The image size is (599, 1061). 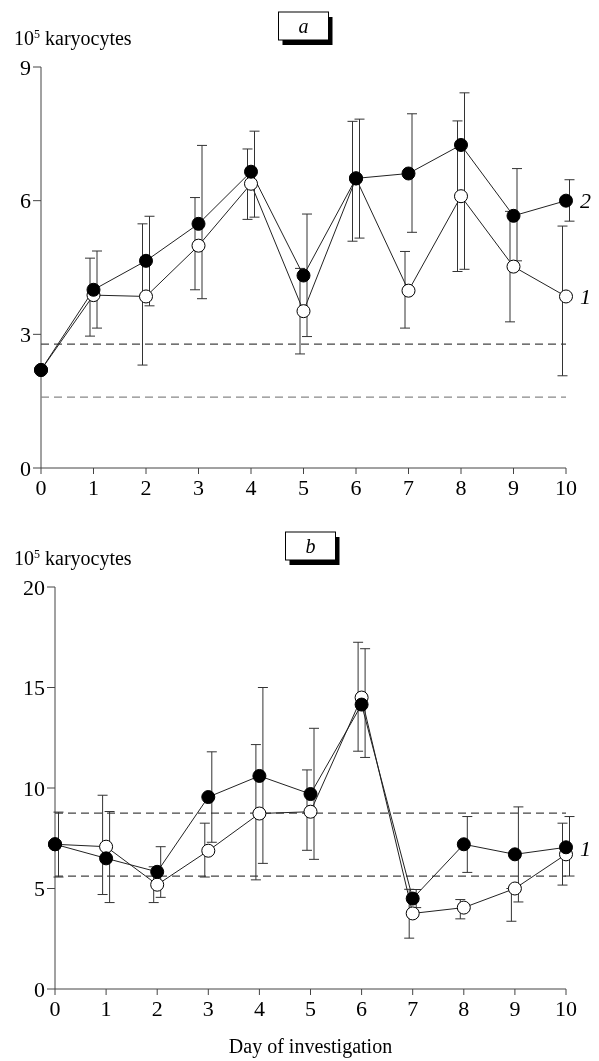 I want to click on x-axis-title: Day of investigation, so click(x=310, y=1046).